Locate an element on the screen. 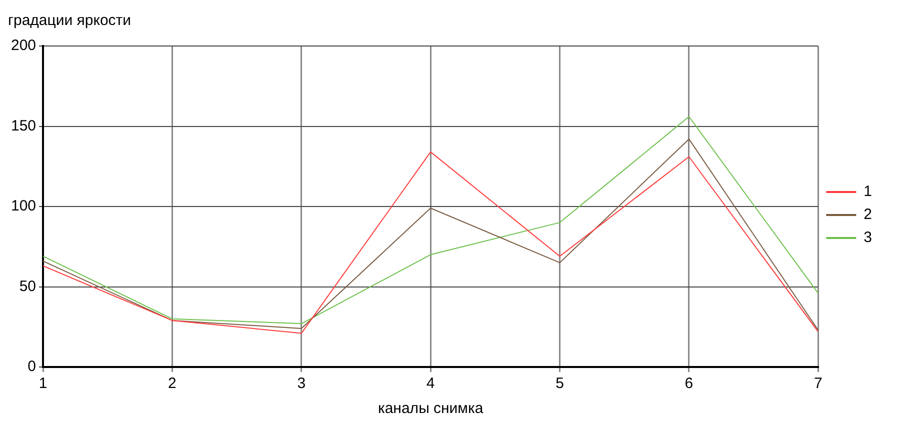 Image resolution: width=900 pixels, height=430 pixels. y-axis-title: градации яркости is located at coordinates (70, 21).